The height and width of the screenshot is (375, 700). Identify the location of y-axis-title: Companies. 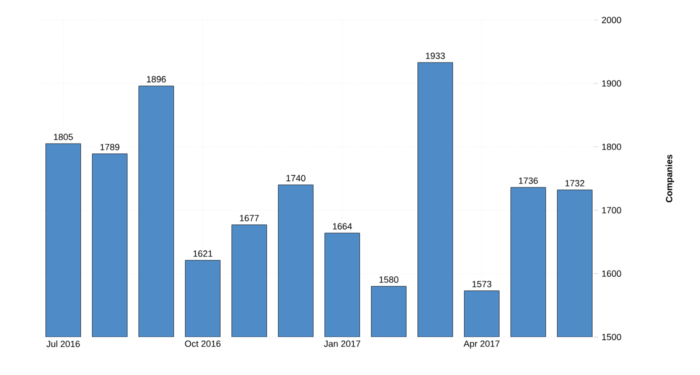
(670, 178).